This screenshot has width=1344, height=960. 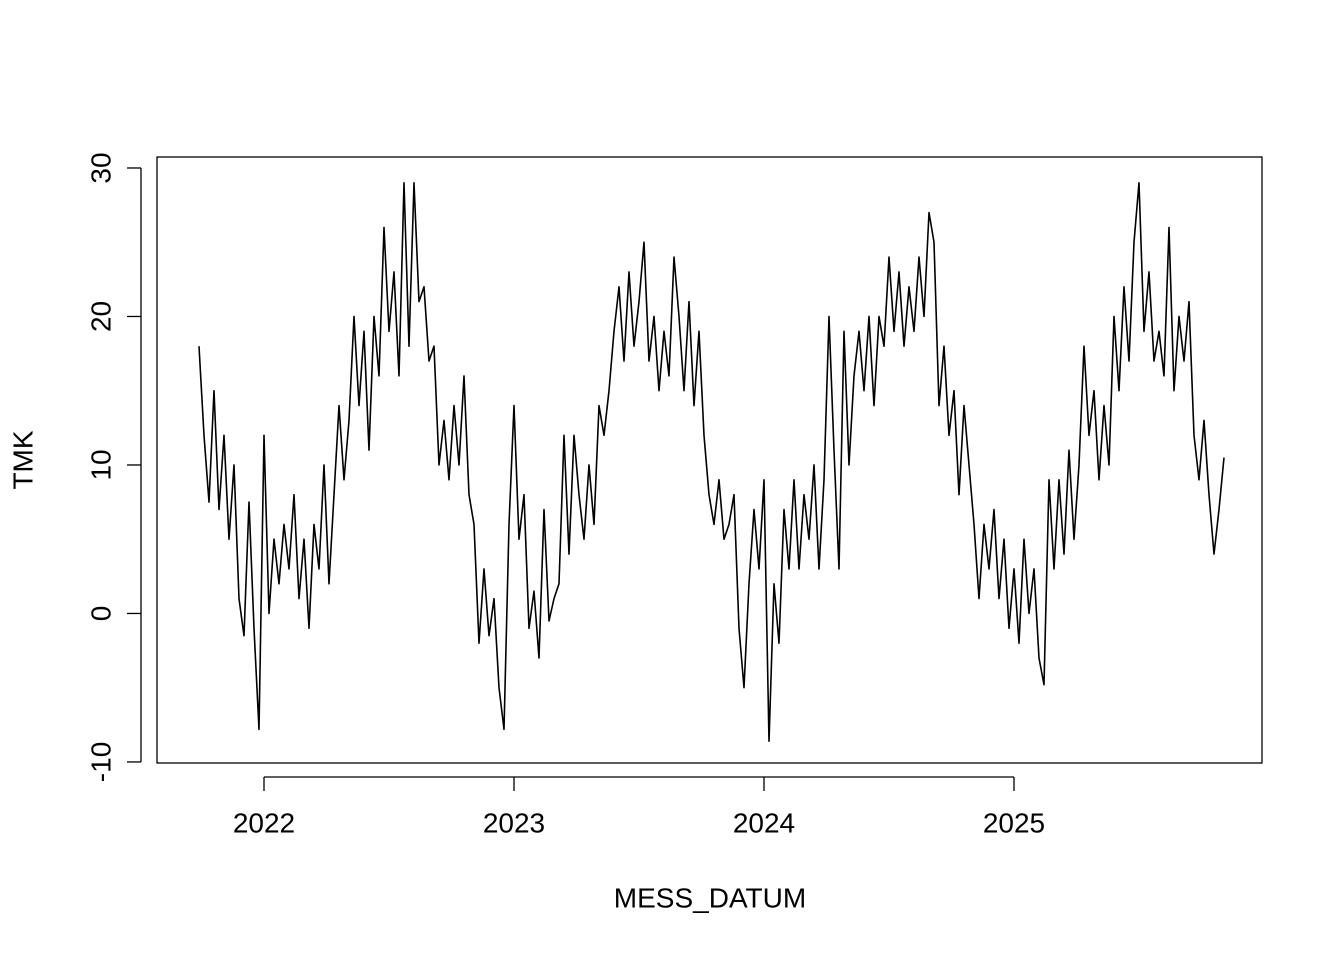 What do you see at coordinates (100, 614) in the screenshot?
I see `y-tick-label: 0` at bounding box center [100, 614].